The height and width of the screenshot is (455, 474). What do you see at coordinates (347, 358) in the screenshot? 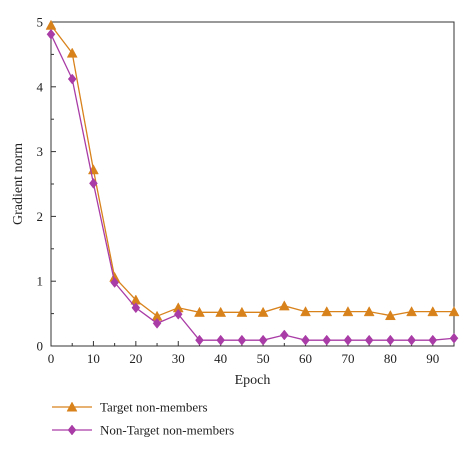
I see `x-tick-label: 70` at bounding box center [347, 358].